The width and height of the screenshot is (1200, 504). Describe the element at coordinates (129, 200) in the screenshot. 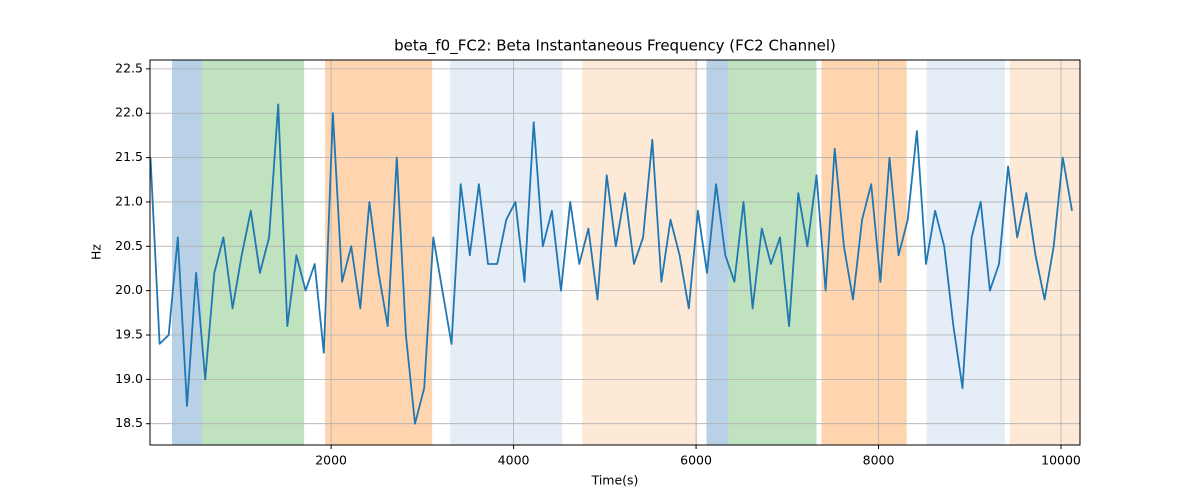

I see `y-tick-label: 21.0` at that location.